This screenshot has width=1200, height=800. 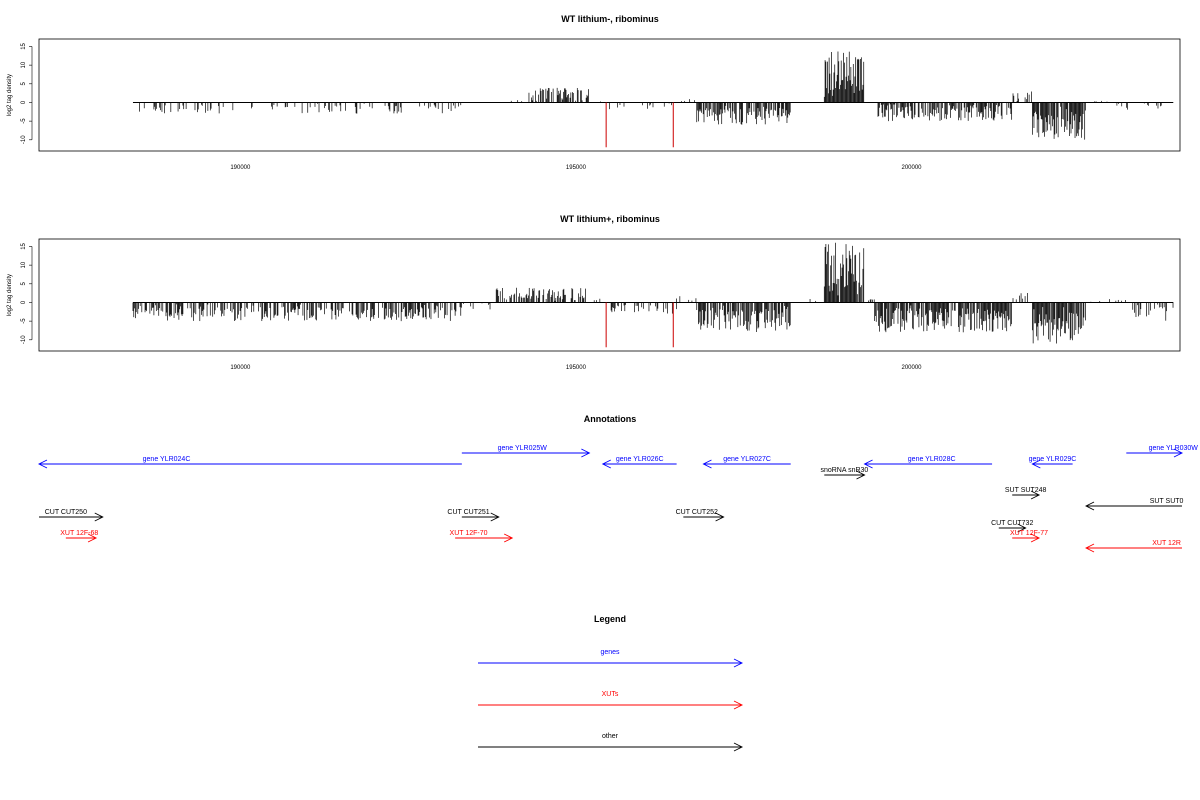 I want to click on feature-label: gene YLR026C, so click(x=640, y=459).